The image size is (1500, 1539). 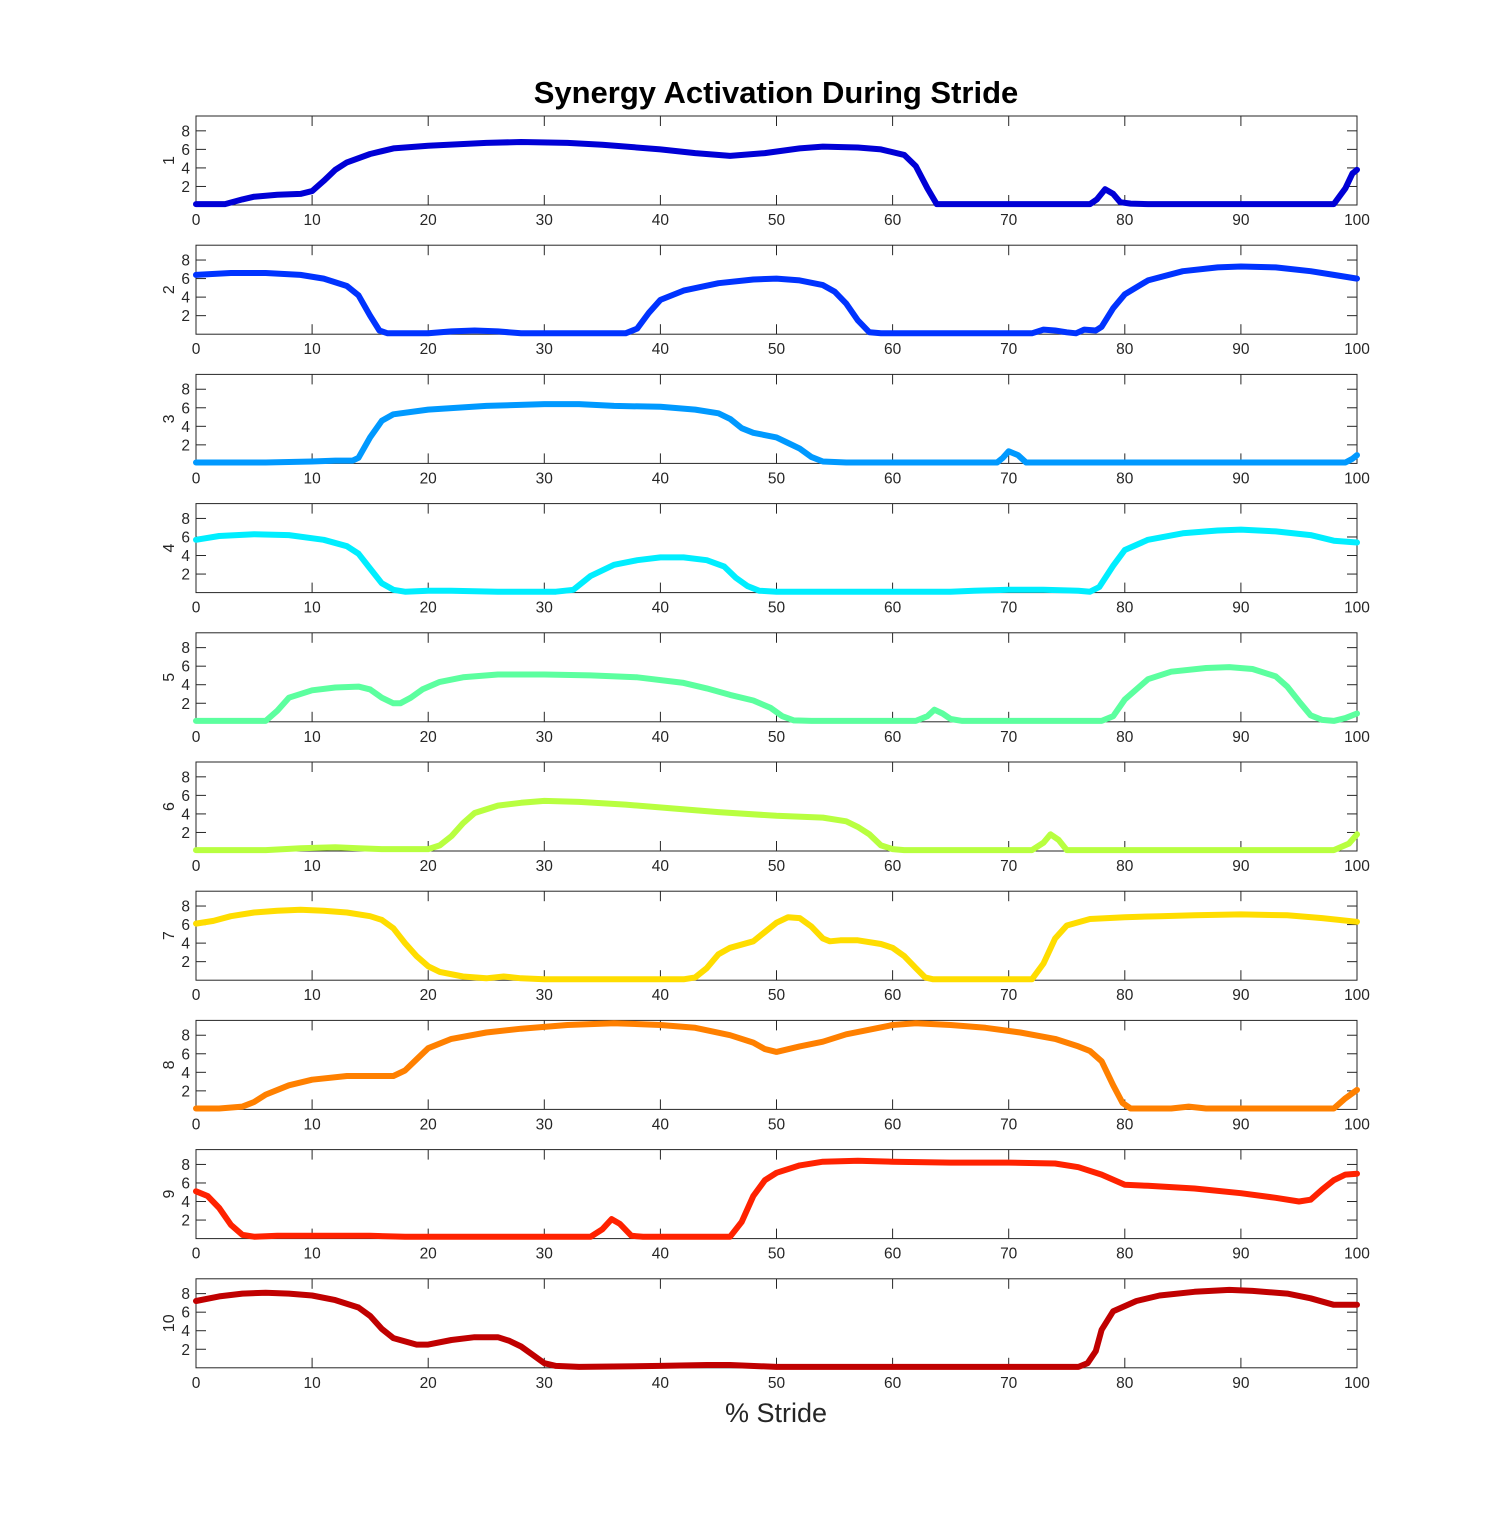 I want to click on y-axis-label: 1, so click(x=169, y=160).